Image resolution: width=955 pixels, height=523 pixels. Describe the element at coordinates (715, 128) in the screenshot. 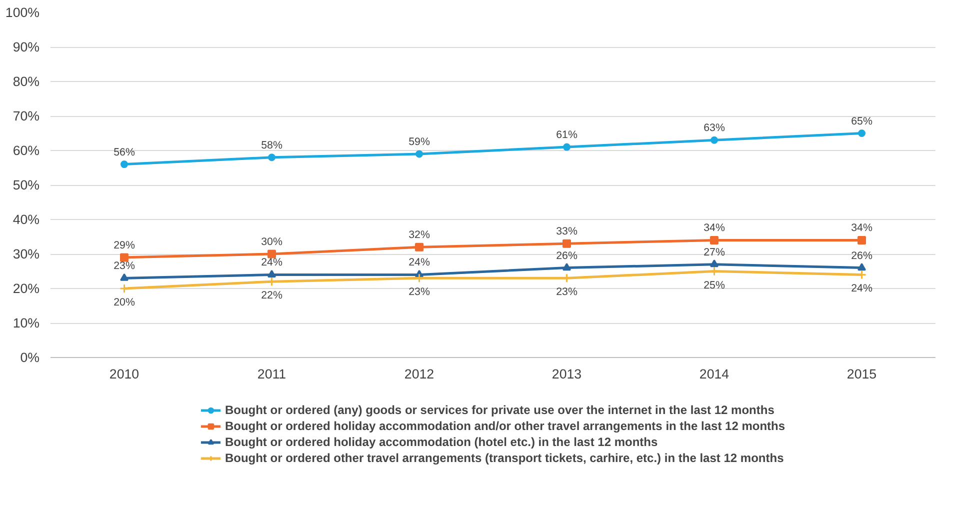

I see `data-label: 63%` at that location.